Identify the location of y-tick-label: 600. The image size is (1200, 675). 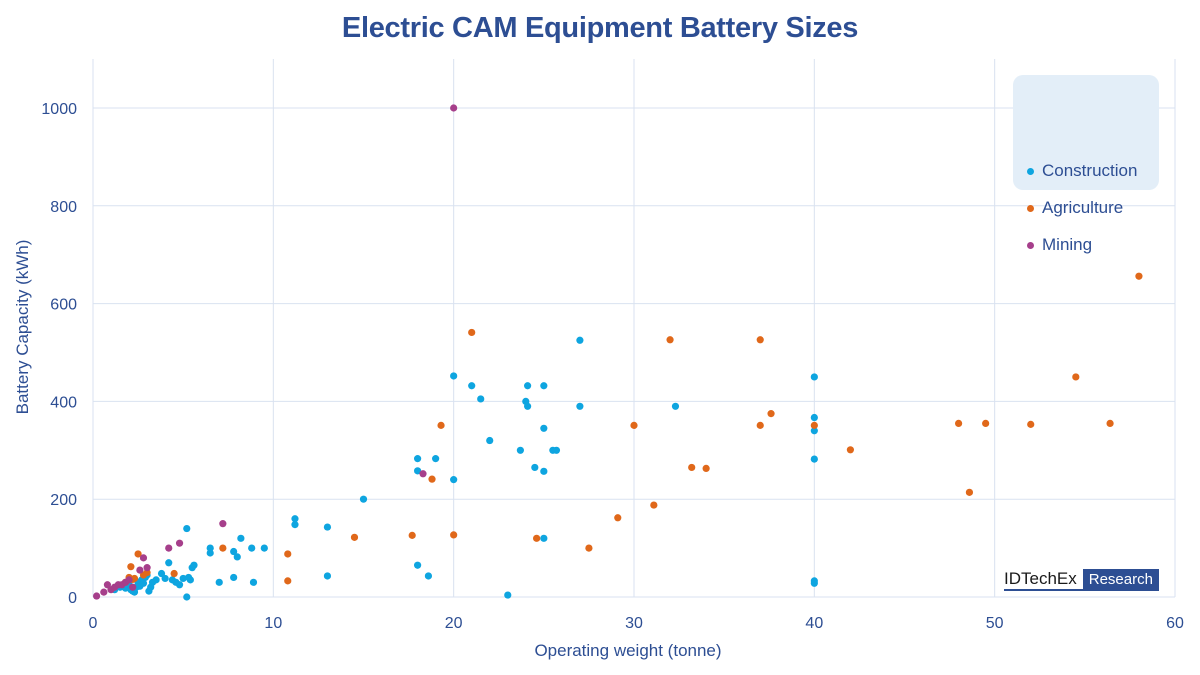
(63, 305).